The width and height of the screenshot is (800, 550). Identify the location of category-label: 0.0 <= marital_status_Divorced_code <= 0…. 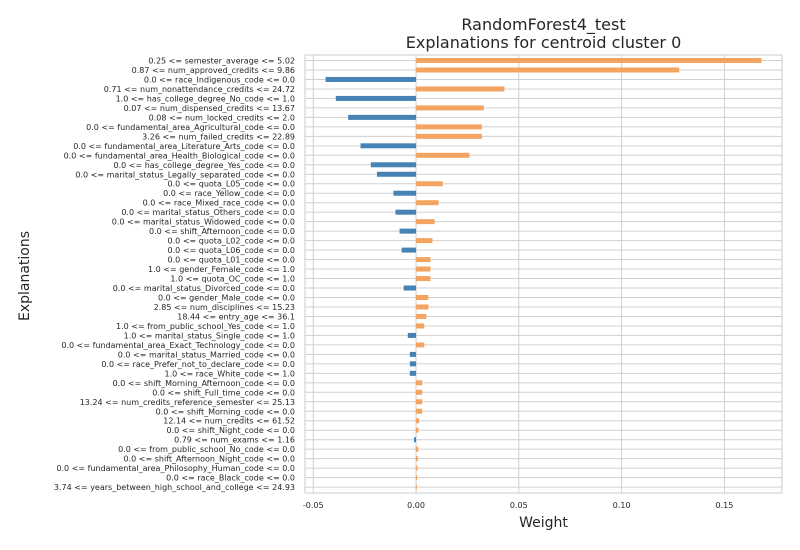
(204, 288).